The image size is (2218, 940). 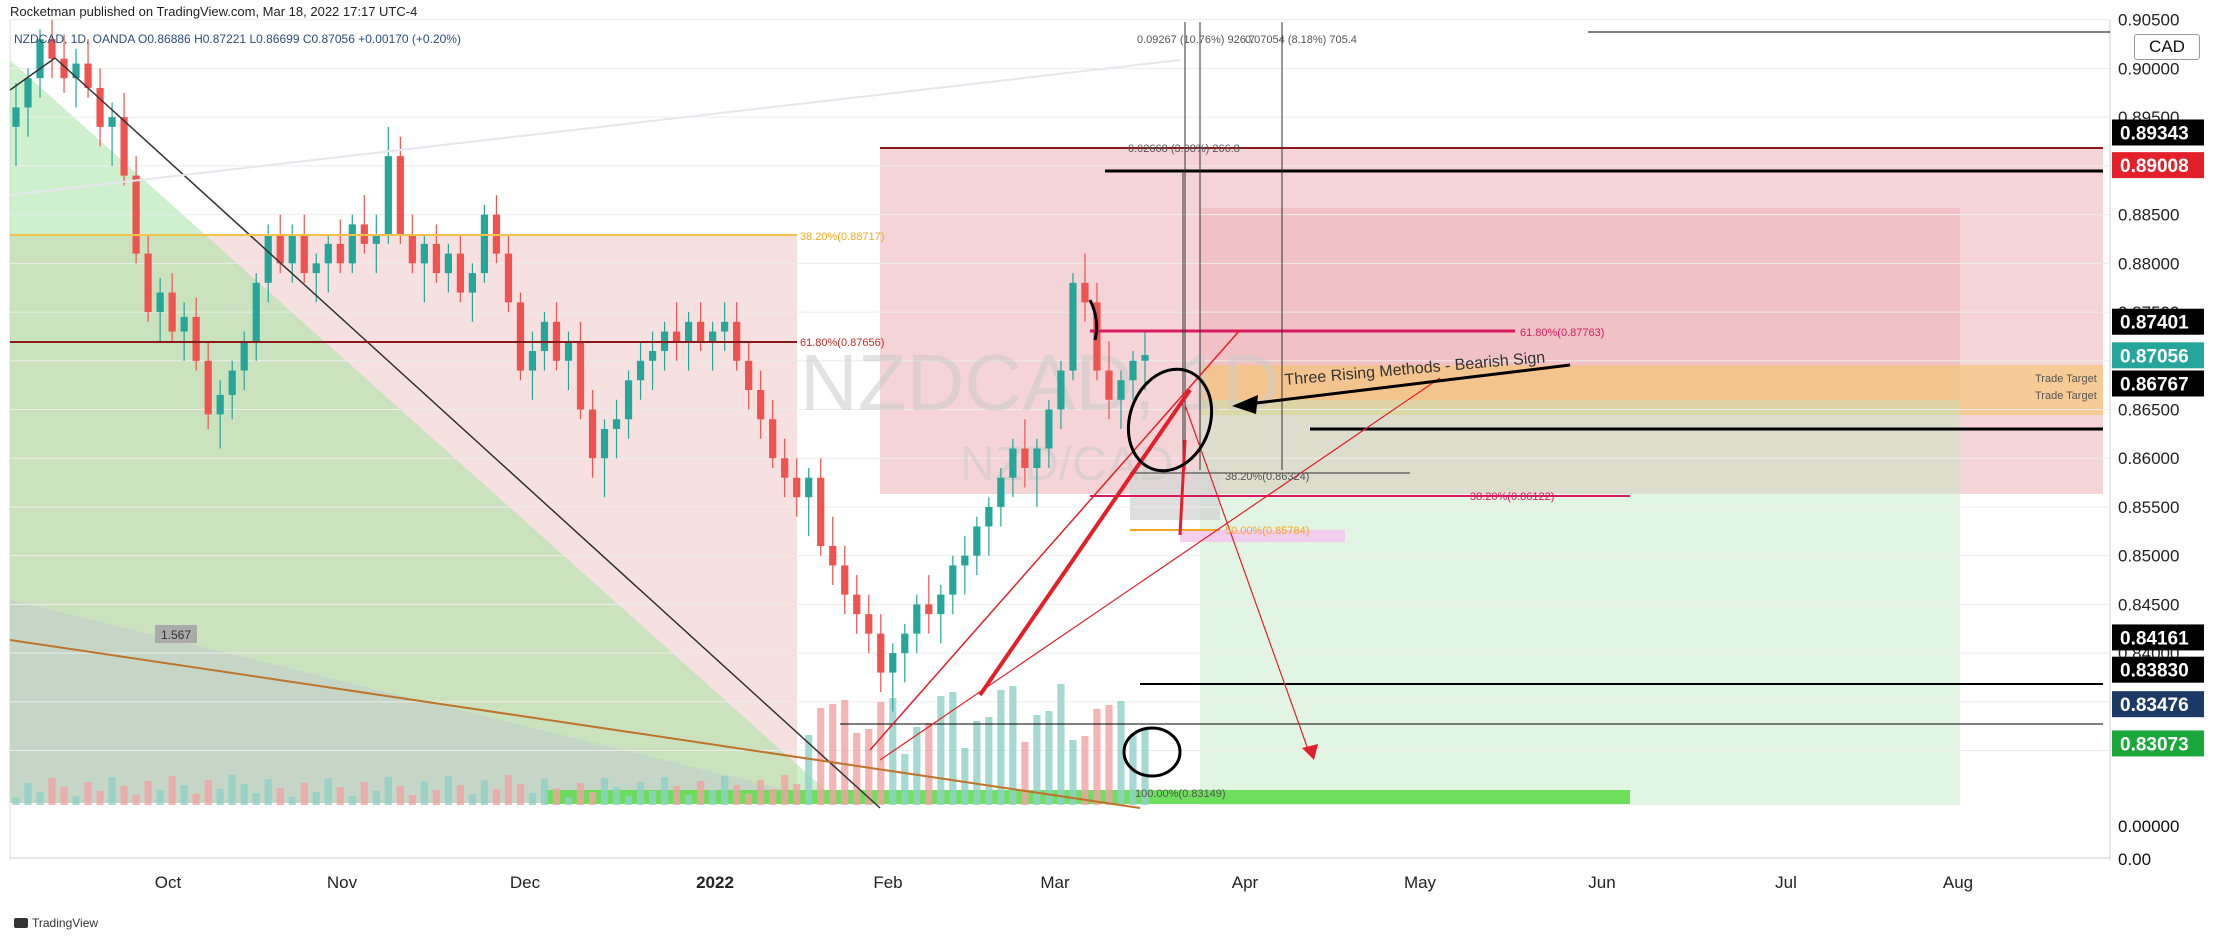 I want to click on volume-axis-1: 0.00, so click(x=2134, y=859).